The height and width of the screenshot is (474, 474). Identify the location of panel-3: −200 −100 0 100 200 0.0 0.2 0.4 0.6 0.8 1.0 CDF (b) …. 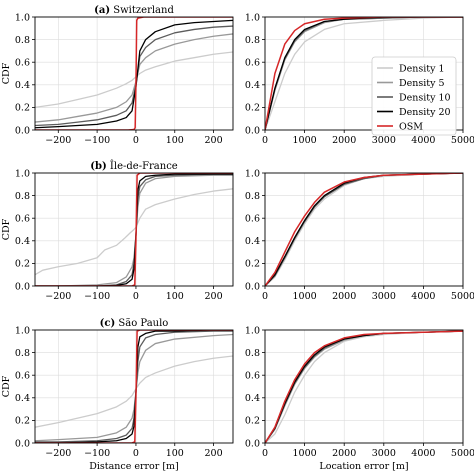
(117, 231).